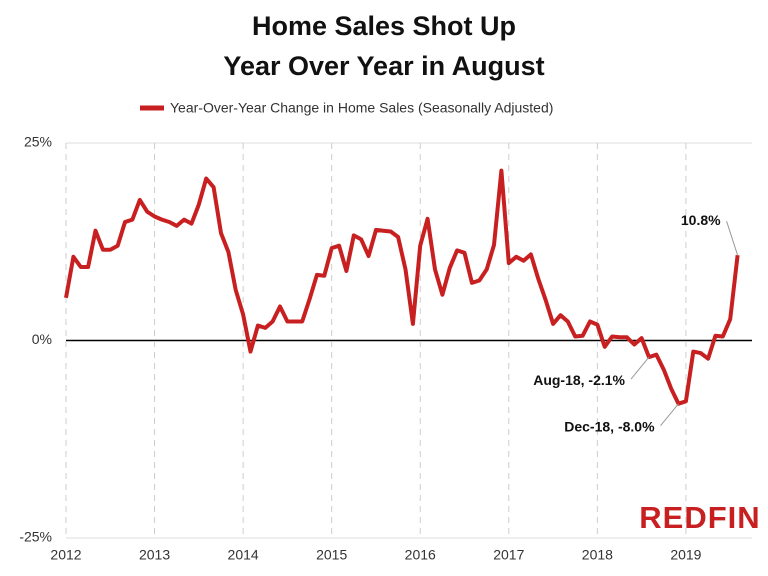 The height and width of the screenshot is (576, 768). I want to click on chart-title: Home Sales Shot Up, so click(384, 26).